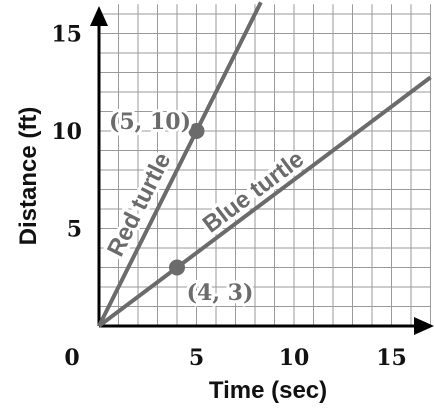  What do you see at coordinates (253, 192) in the screenshot?
I see `blue-turtle-label: Blue turtle` at bounding box center [253, 192].